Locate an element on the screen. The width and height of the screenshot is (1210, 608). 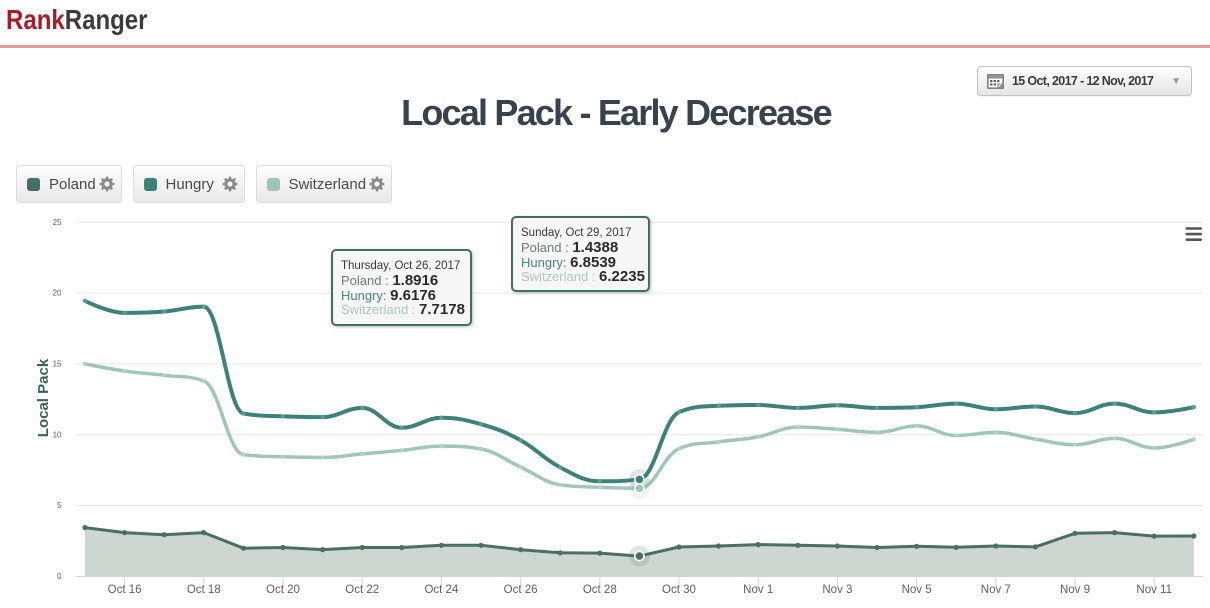
svg-text: Oct 20 is located at coordinates (283, 590).